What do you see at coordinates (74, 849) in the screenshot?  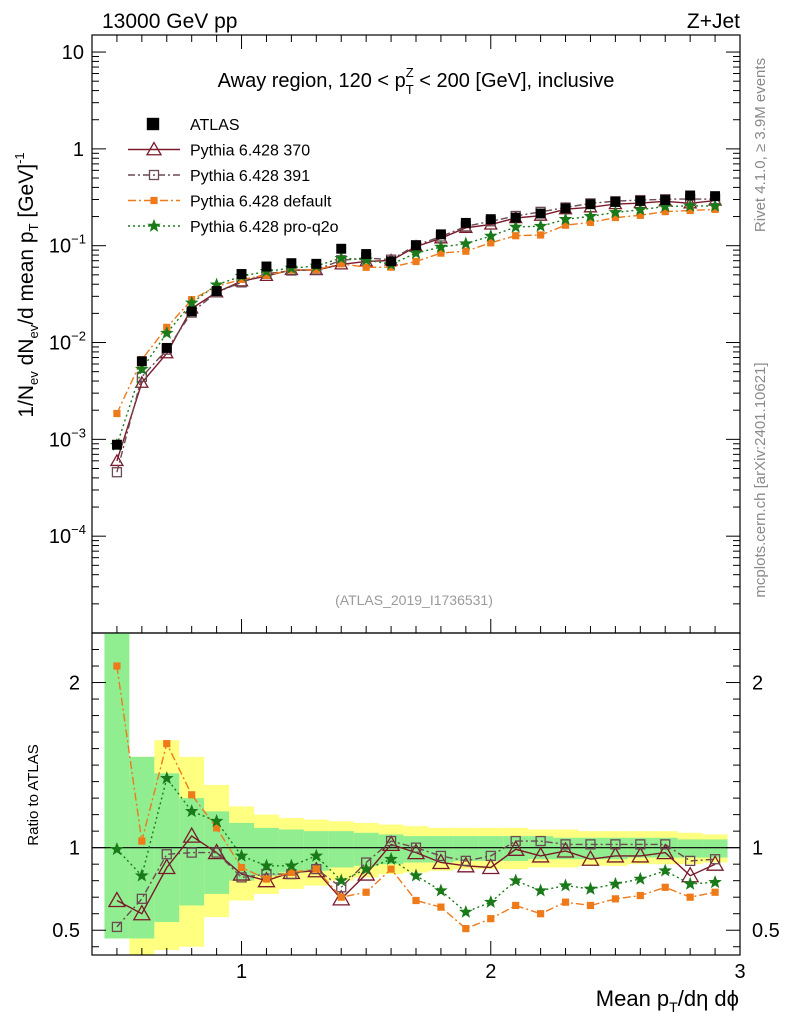 I see `ratio-tick-label: 1` at bounding box center [74, 849].